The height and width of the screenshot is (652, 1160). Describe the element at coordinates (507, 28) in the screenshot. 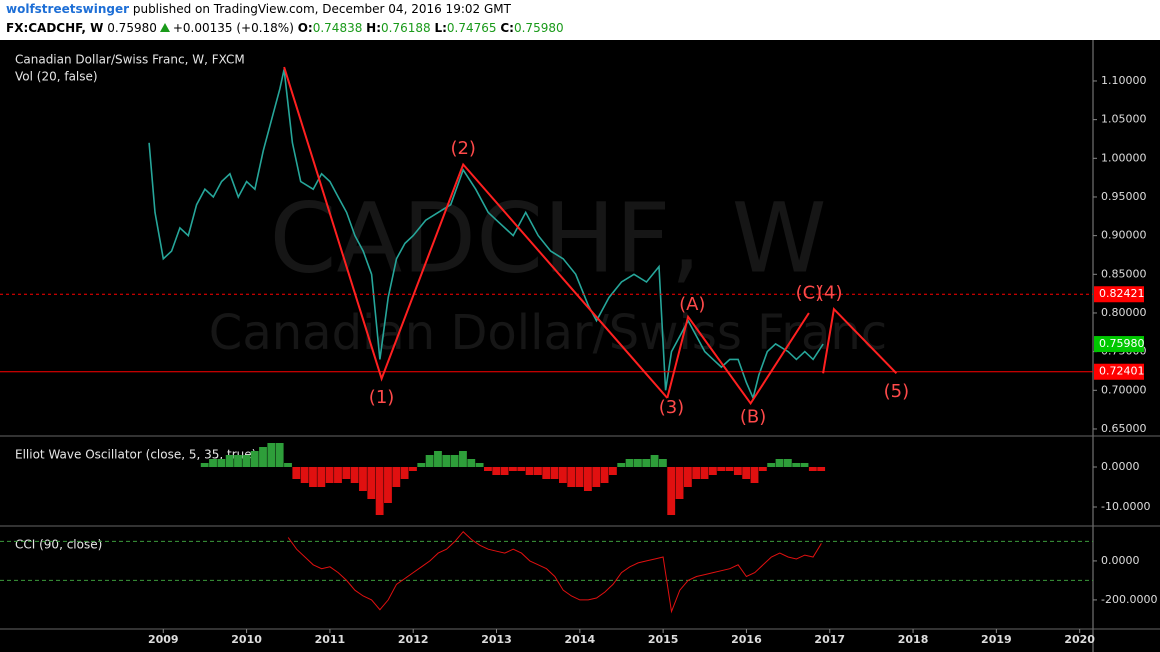

I see `ohlc-label: C:` at that location.